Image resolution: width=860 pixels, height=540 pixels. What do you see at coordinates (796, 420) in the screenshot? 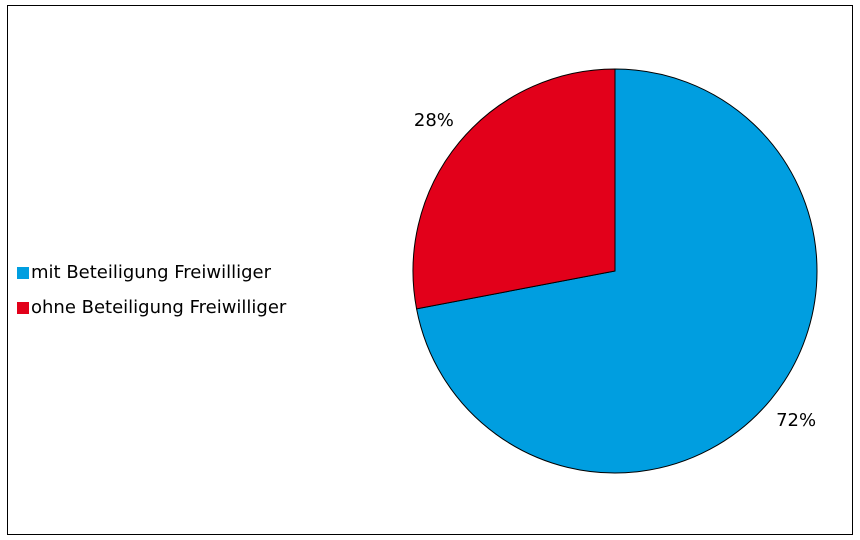
I see `data-label: 72%` at bounding box center [796, 420].